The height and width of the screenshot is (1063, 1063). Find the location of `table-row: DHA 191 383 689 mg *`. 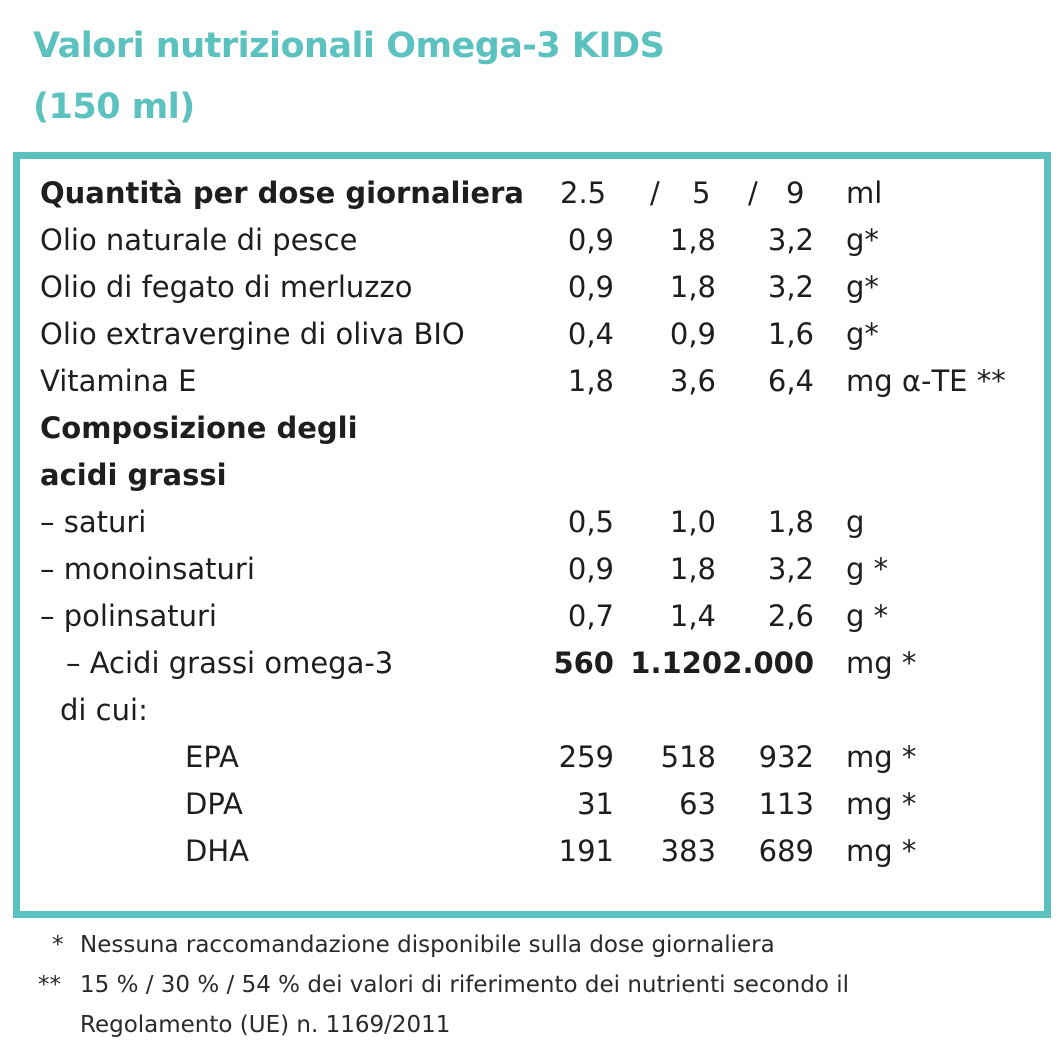

table-row: DHA 191 383 689 mg * is located at coordinates (532, 851).